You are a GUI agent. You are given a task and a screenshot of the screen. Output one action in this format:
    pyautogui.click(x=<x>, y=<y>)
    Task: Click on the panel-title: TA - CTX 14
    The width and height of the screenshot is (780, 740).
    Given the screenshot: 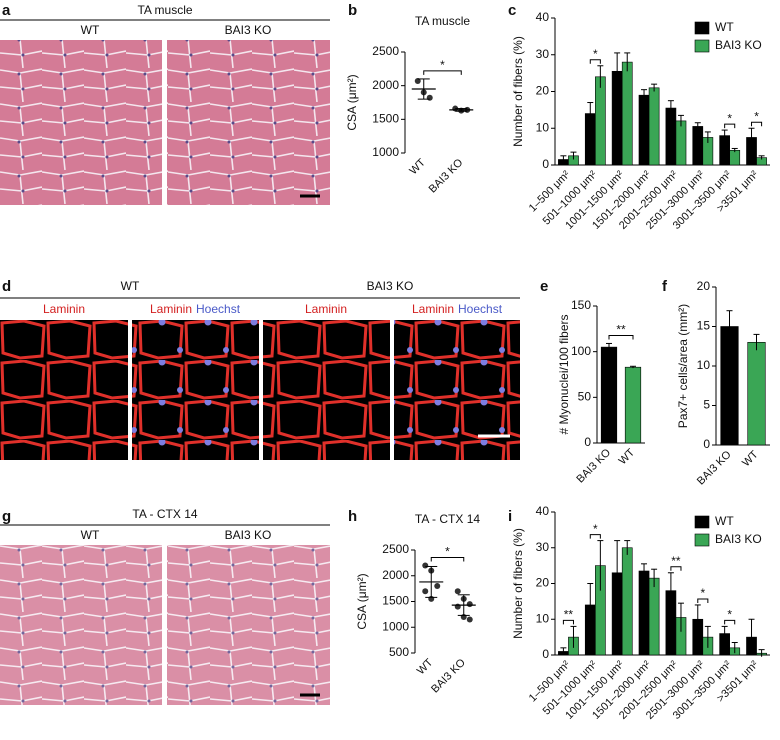 What is the action you would take?
    pyautogui.click(x=164, y=514)
    